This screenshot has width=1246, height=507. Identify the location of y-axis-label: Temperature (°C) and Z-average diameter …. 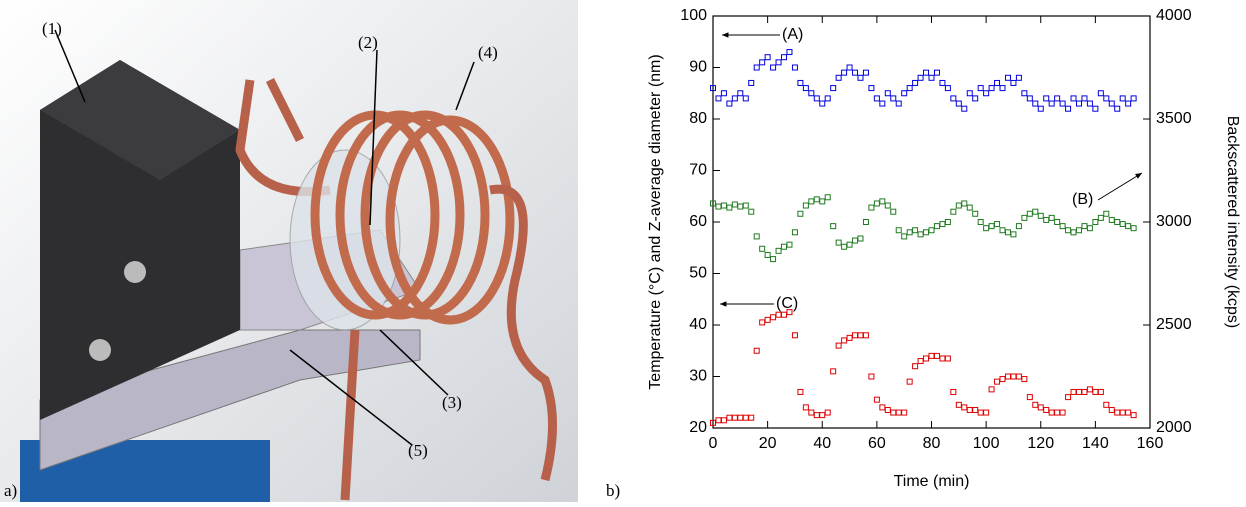
(655, 221).